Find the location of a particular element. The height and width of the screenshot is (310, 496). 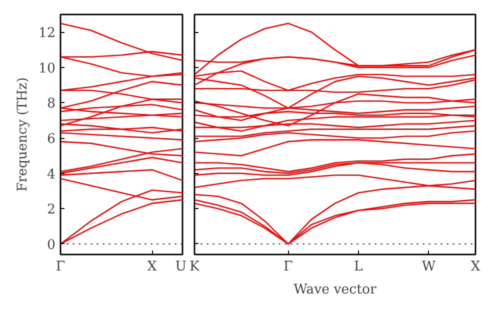

y-tick-label: 0 is located at coordinates (51, 245).